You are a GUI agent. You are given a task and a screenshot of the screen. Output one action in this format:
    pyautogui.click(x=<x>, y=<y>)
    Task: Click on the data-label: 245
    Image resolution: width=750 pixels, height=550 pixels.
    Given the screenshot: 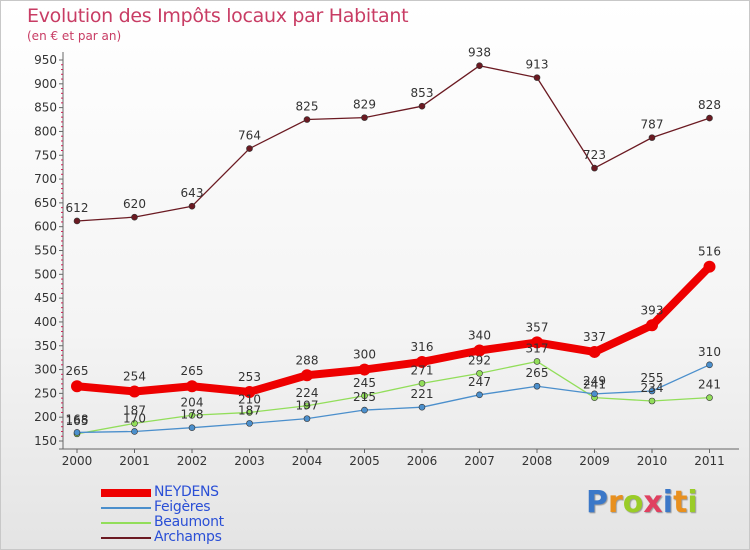 What is the action you would take?
    pyautogui.click(x=364, y=383)
    